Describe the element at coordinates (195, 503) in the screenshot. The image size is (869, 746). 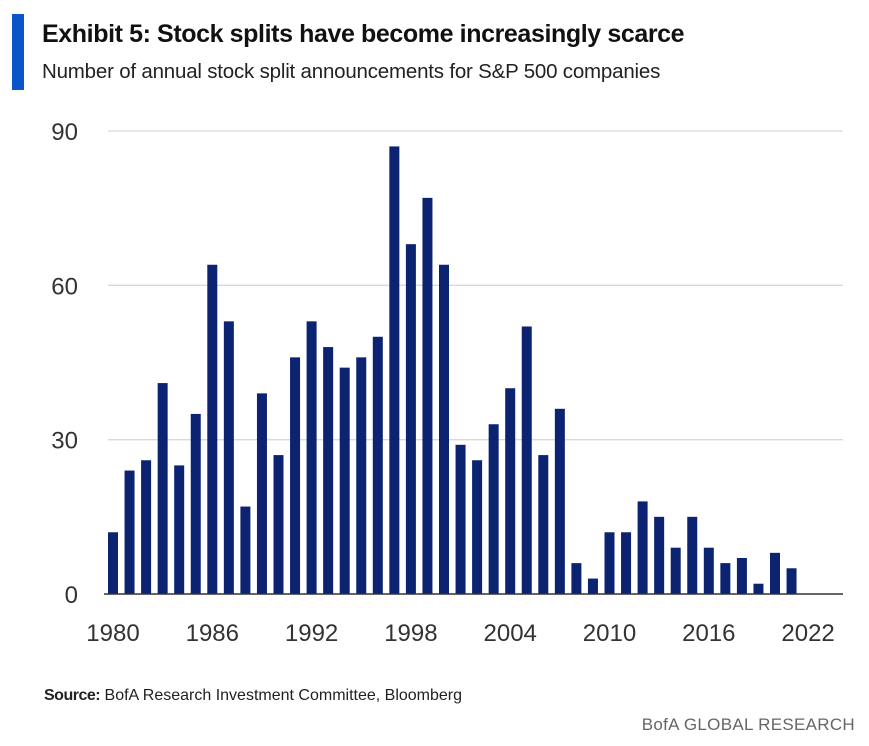
I see `bar-1985` at that location.